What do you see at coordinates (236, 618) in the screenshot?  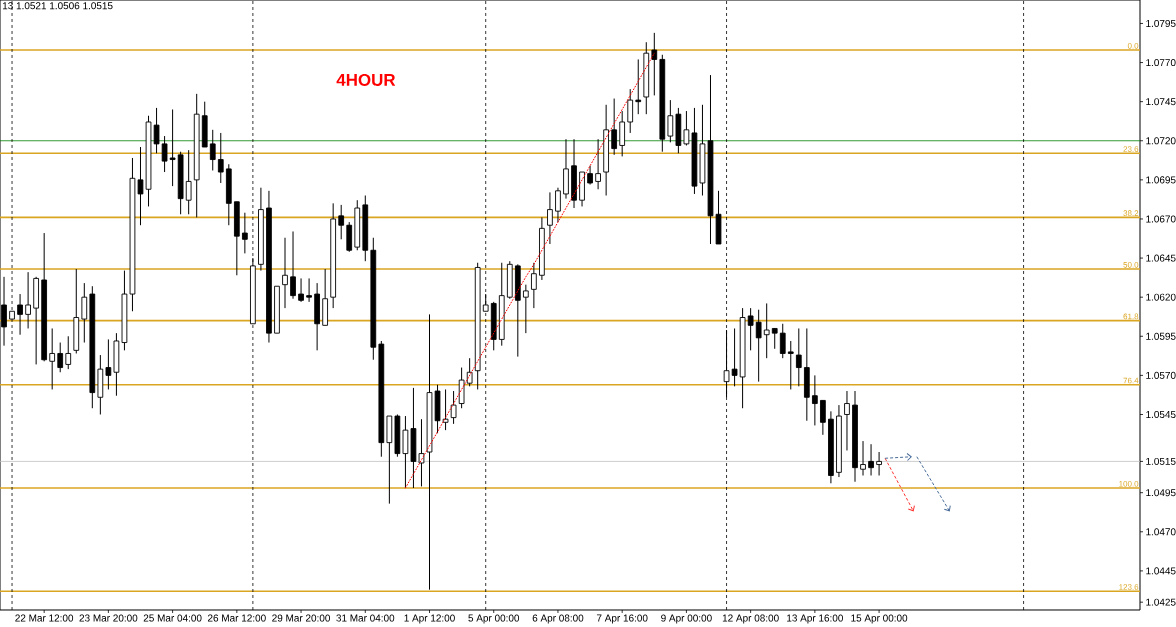 I see `x-tick-label: 26 Mar 12:00` at bounding box center [236, 618].